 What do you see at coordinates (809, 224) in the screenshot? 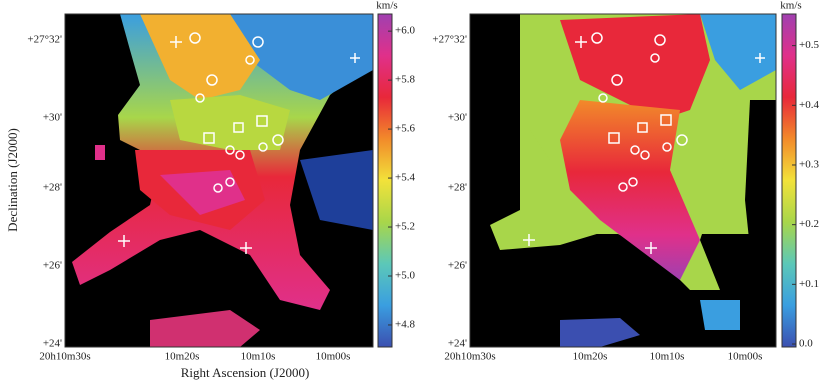
I see `colorbar-tick-label: +0.2` at bounding box center [809, 224].